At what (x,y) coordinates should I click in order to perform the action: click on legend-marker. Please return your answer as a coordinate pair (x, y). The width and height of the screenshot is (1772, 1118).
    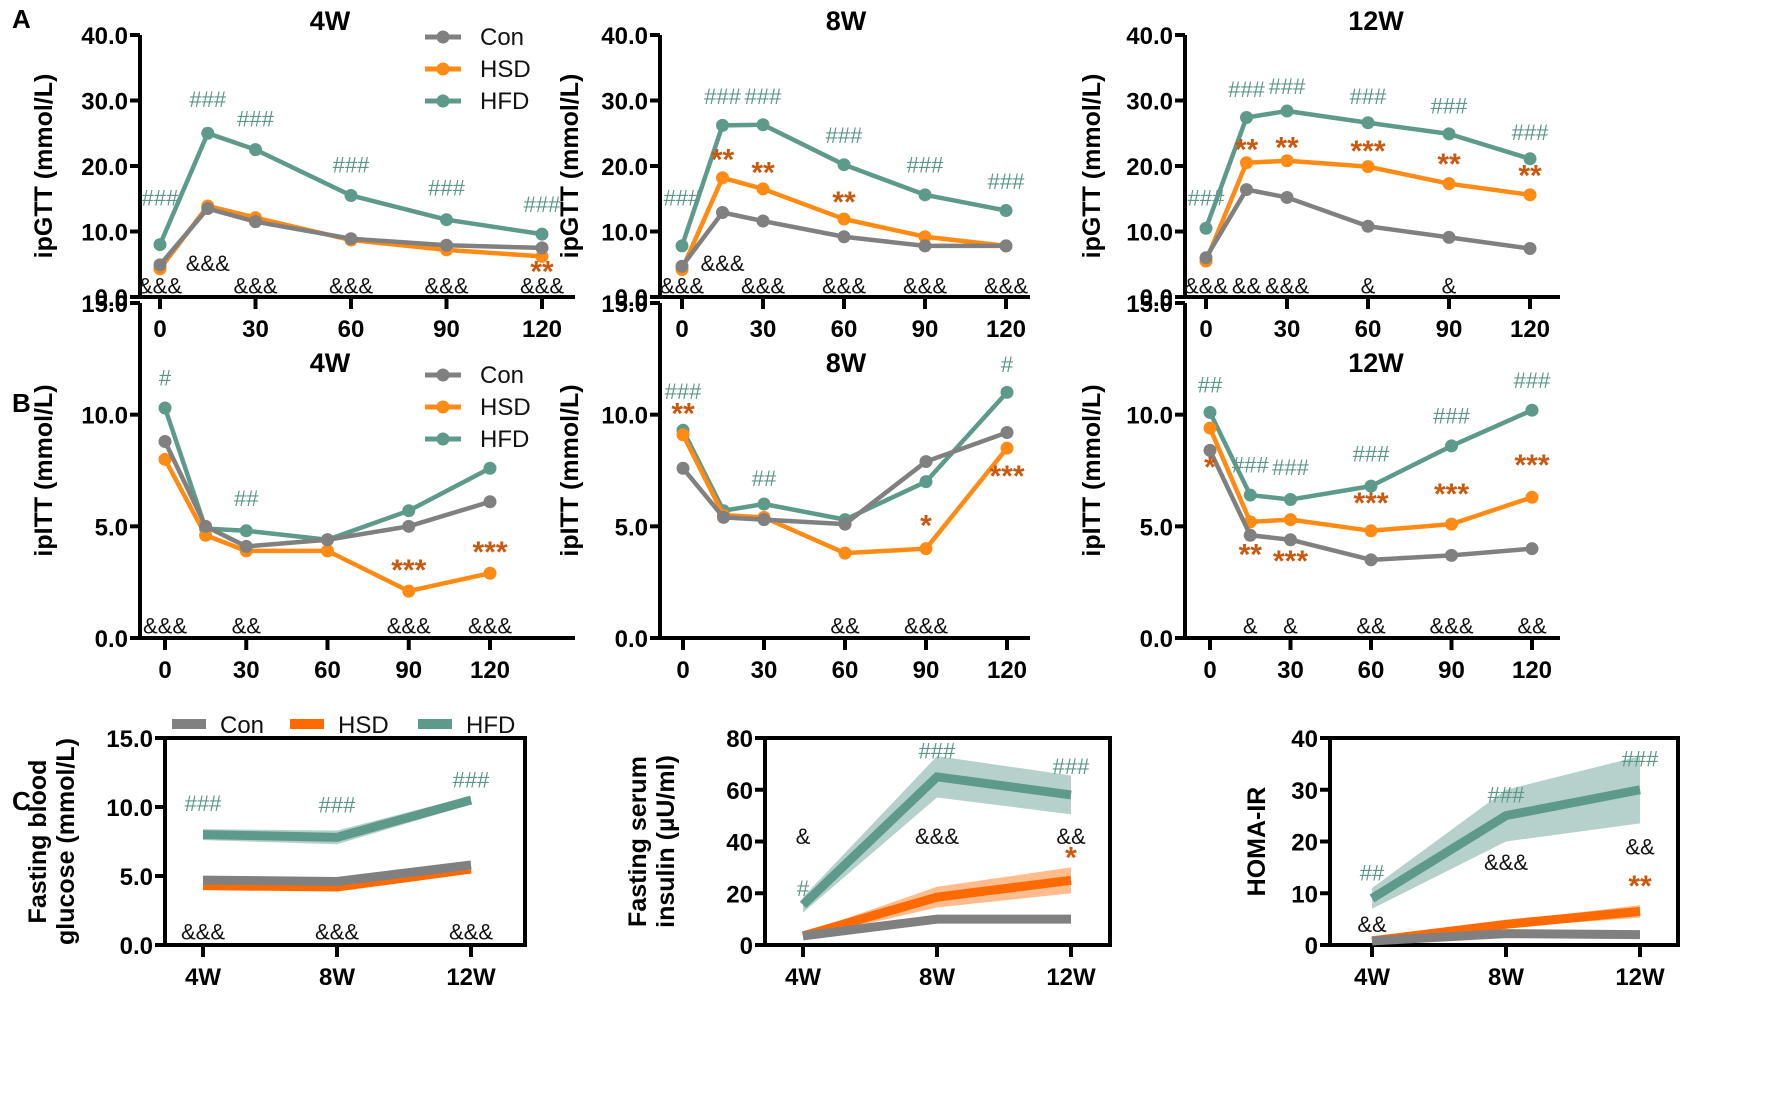
    Looking at the image, I should click on (443, 101).